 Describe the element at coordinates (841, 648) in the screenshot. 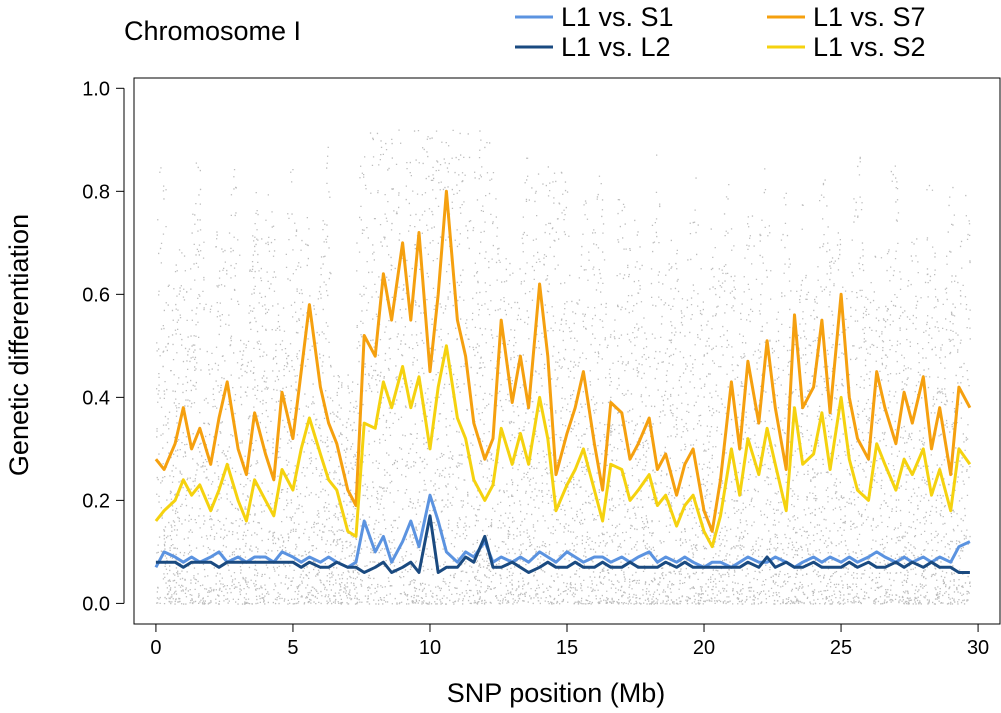

I see `x-tick-label: 25` at that location.